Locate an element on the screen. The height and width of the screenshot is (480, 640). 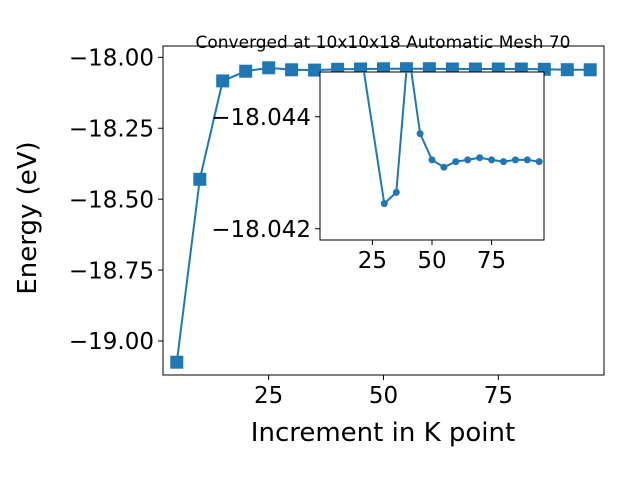
inset-x-tick-label: 25 is located at coordinates (372, 261).